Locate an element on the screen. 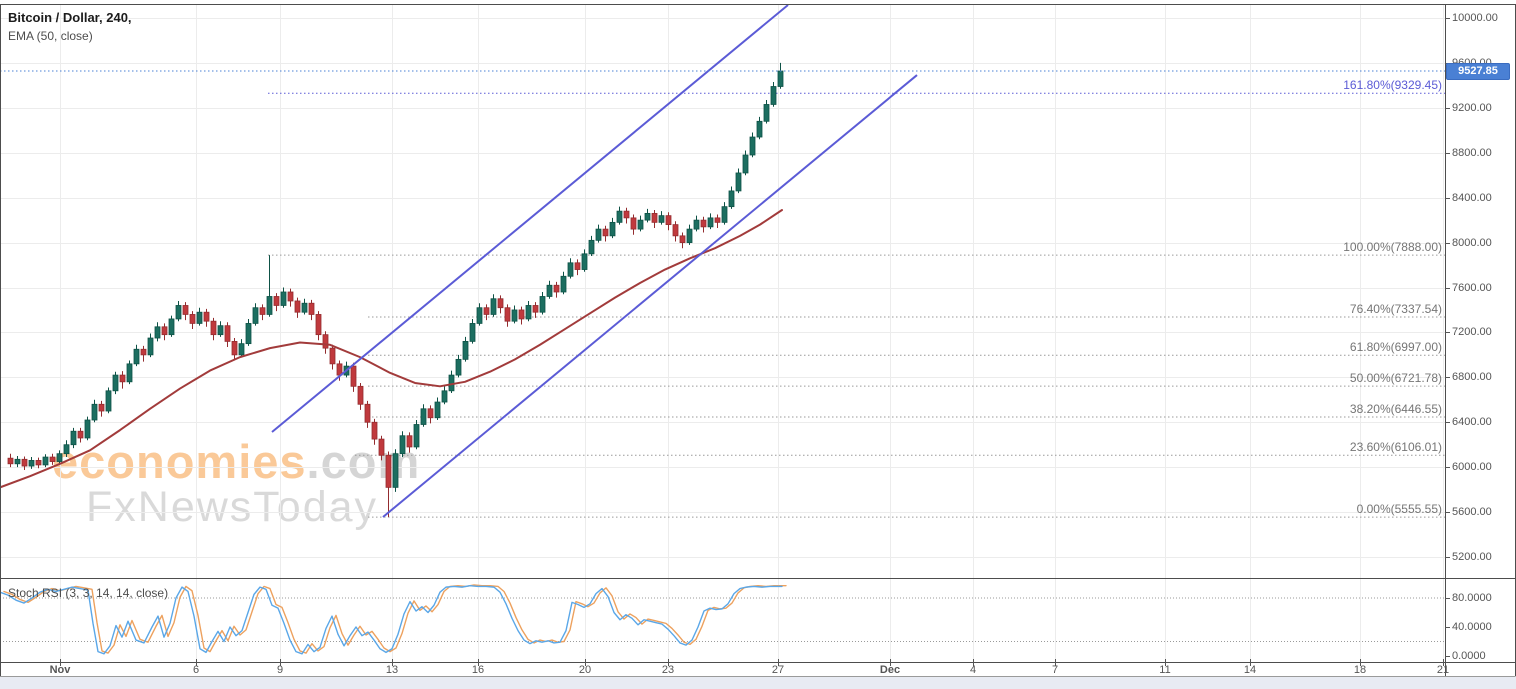  time-tick-label: 27 is located at coordinates (778, 670).